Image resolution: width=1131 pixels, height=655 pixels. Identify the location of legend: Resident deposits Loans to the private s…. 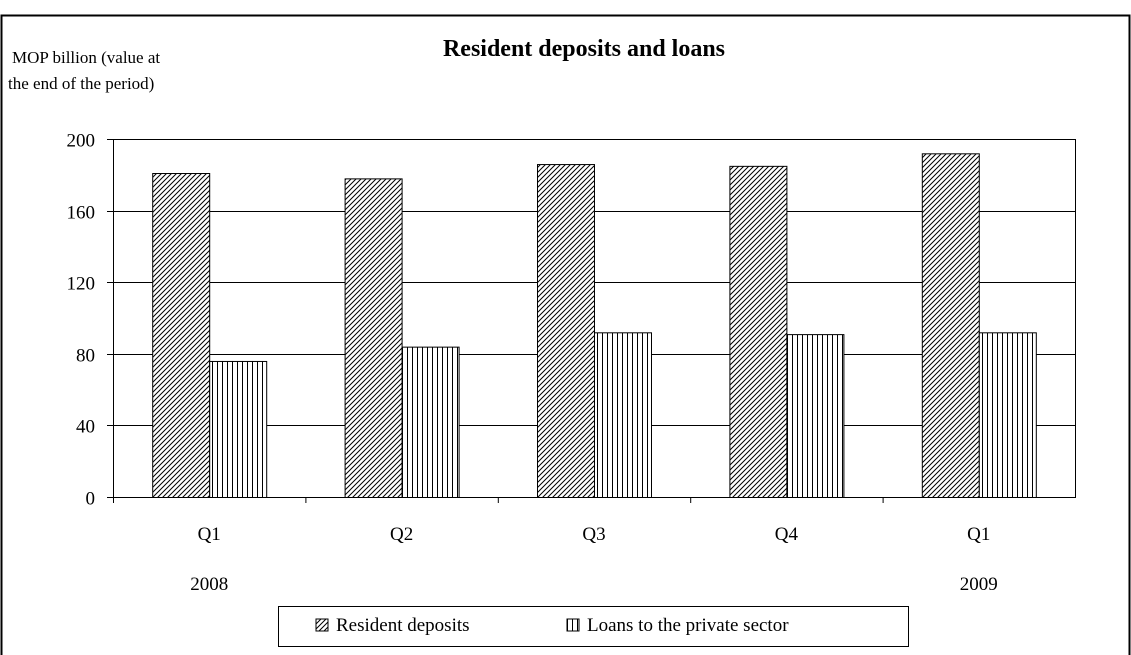
(593, 626).